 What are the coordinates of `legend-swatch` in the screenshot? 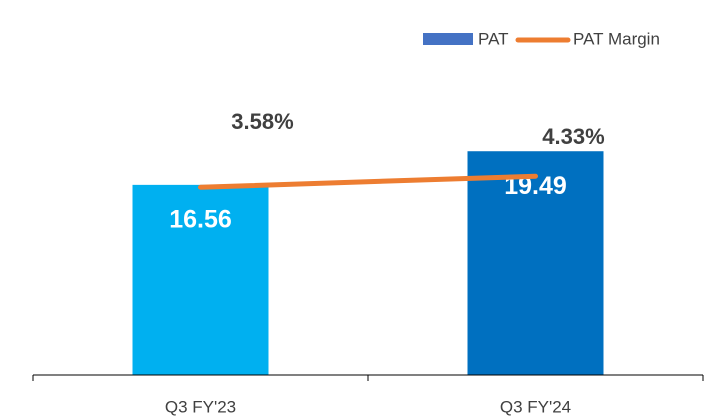 It's located at (448, 39).